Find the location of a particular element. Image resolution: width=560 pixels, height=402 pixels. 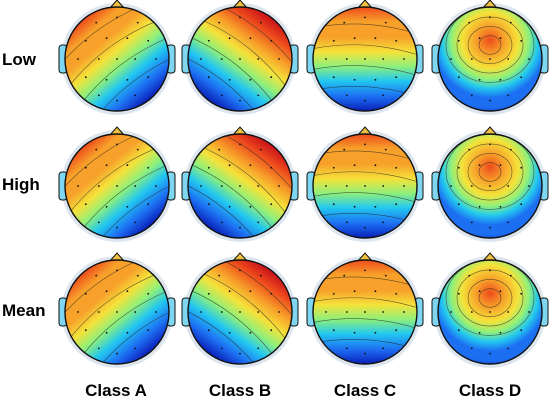

topomap-r0-c0 is located at coordinates (118, 58).